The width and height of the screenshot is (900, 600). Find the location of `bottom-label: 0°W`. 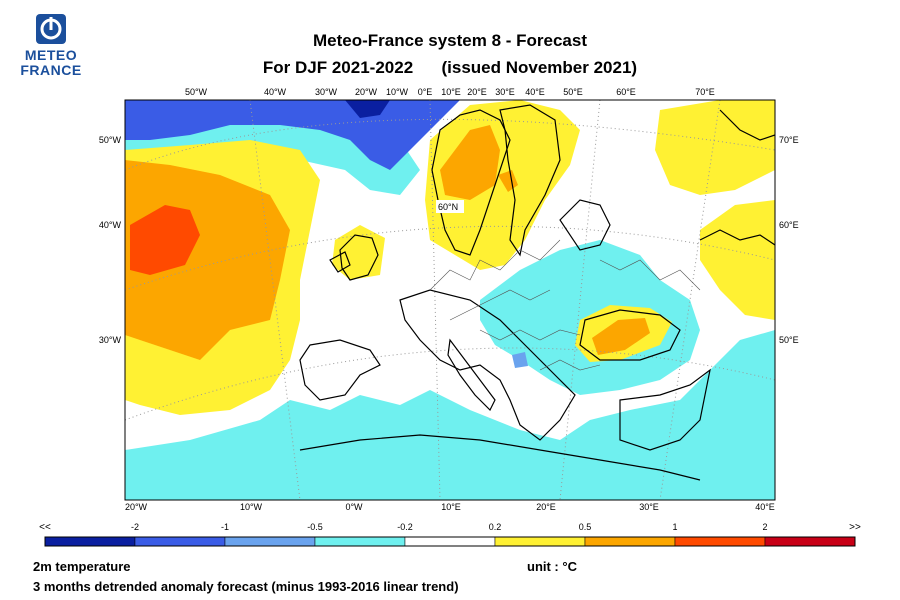

bottom-label: 0°W is located at coordinates (354, 507).